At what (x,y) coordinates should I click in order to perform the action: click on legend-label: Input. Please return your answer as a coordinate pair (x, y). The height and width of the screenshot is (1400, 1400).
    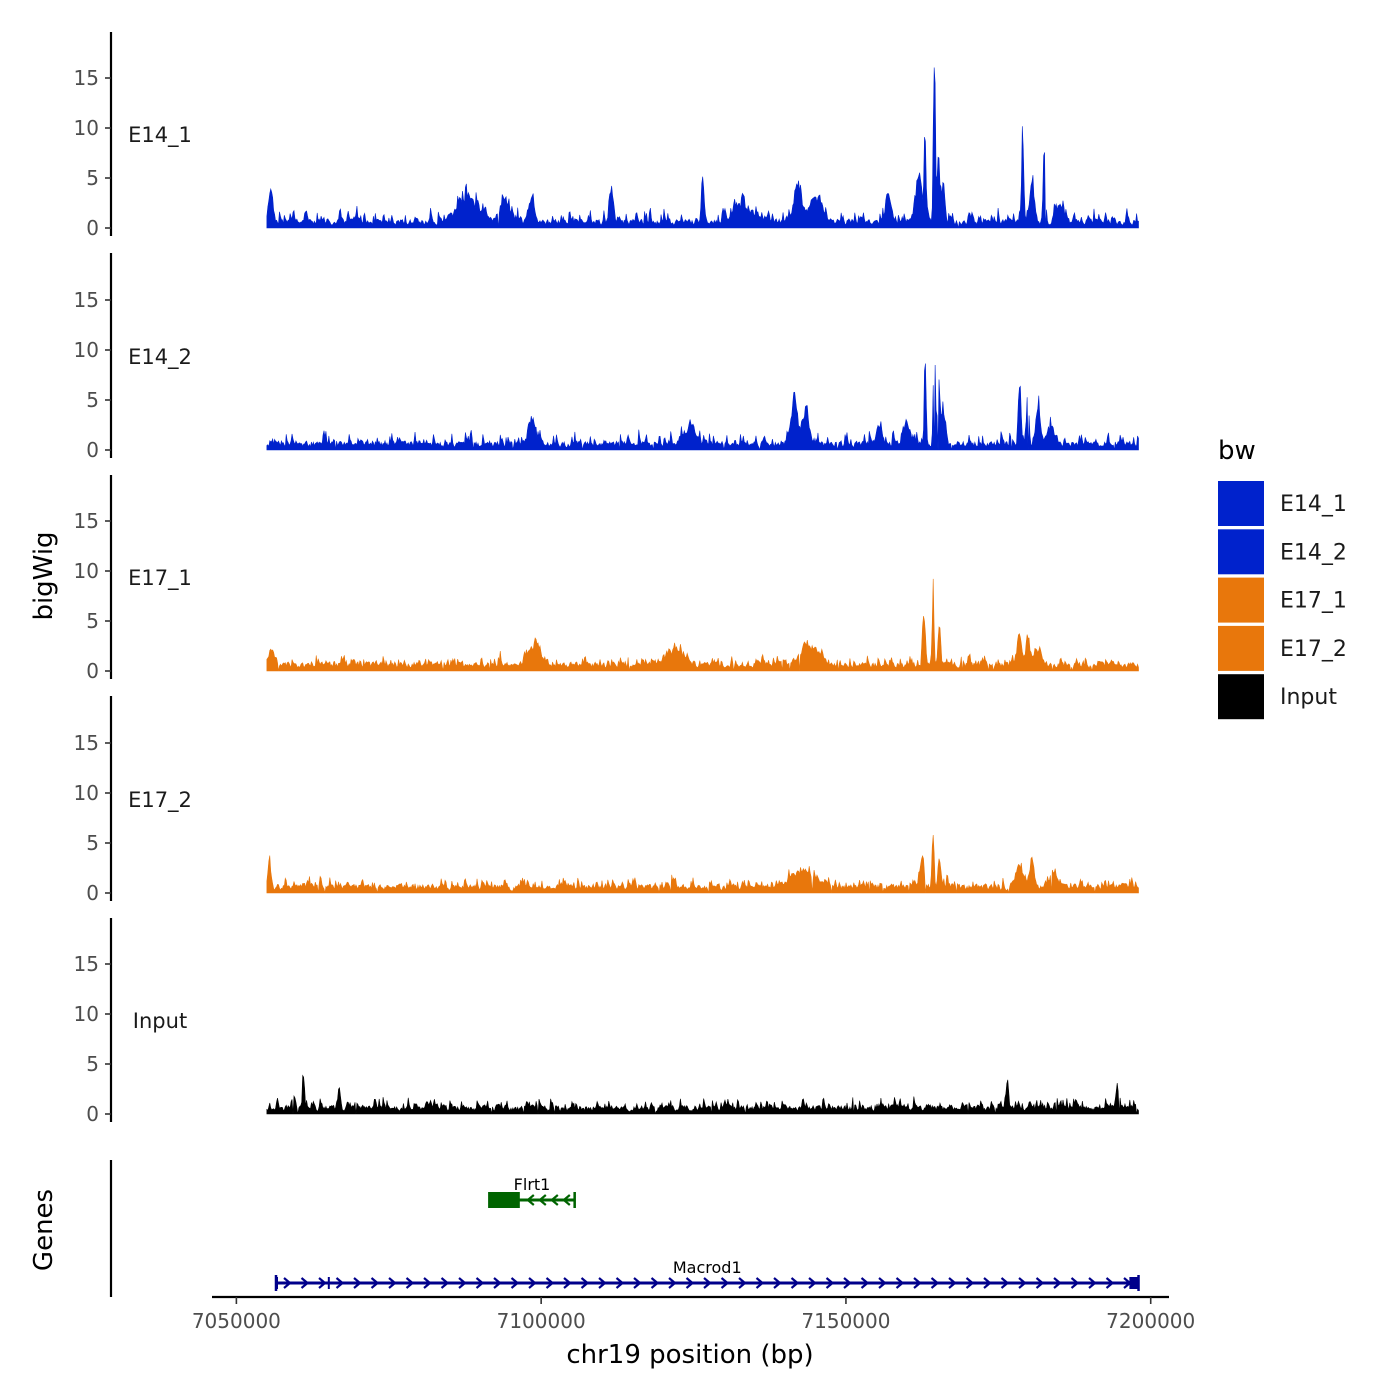
    Looking at the image, I should click on (1308, 697).